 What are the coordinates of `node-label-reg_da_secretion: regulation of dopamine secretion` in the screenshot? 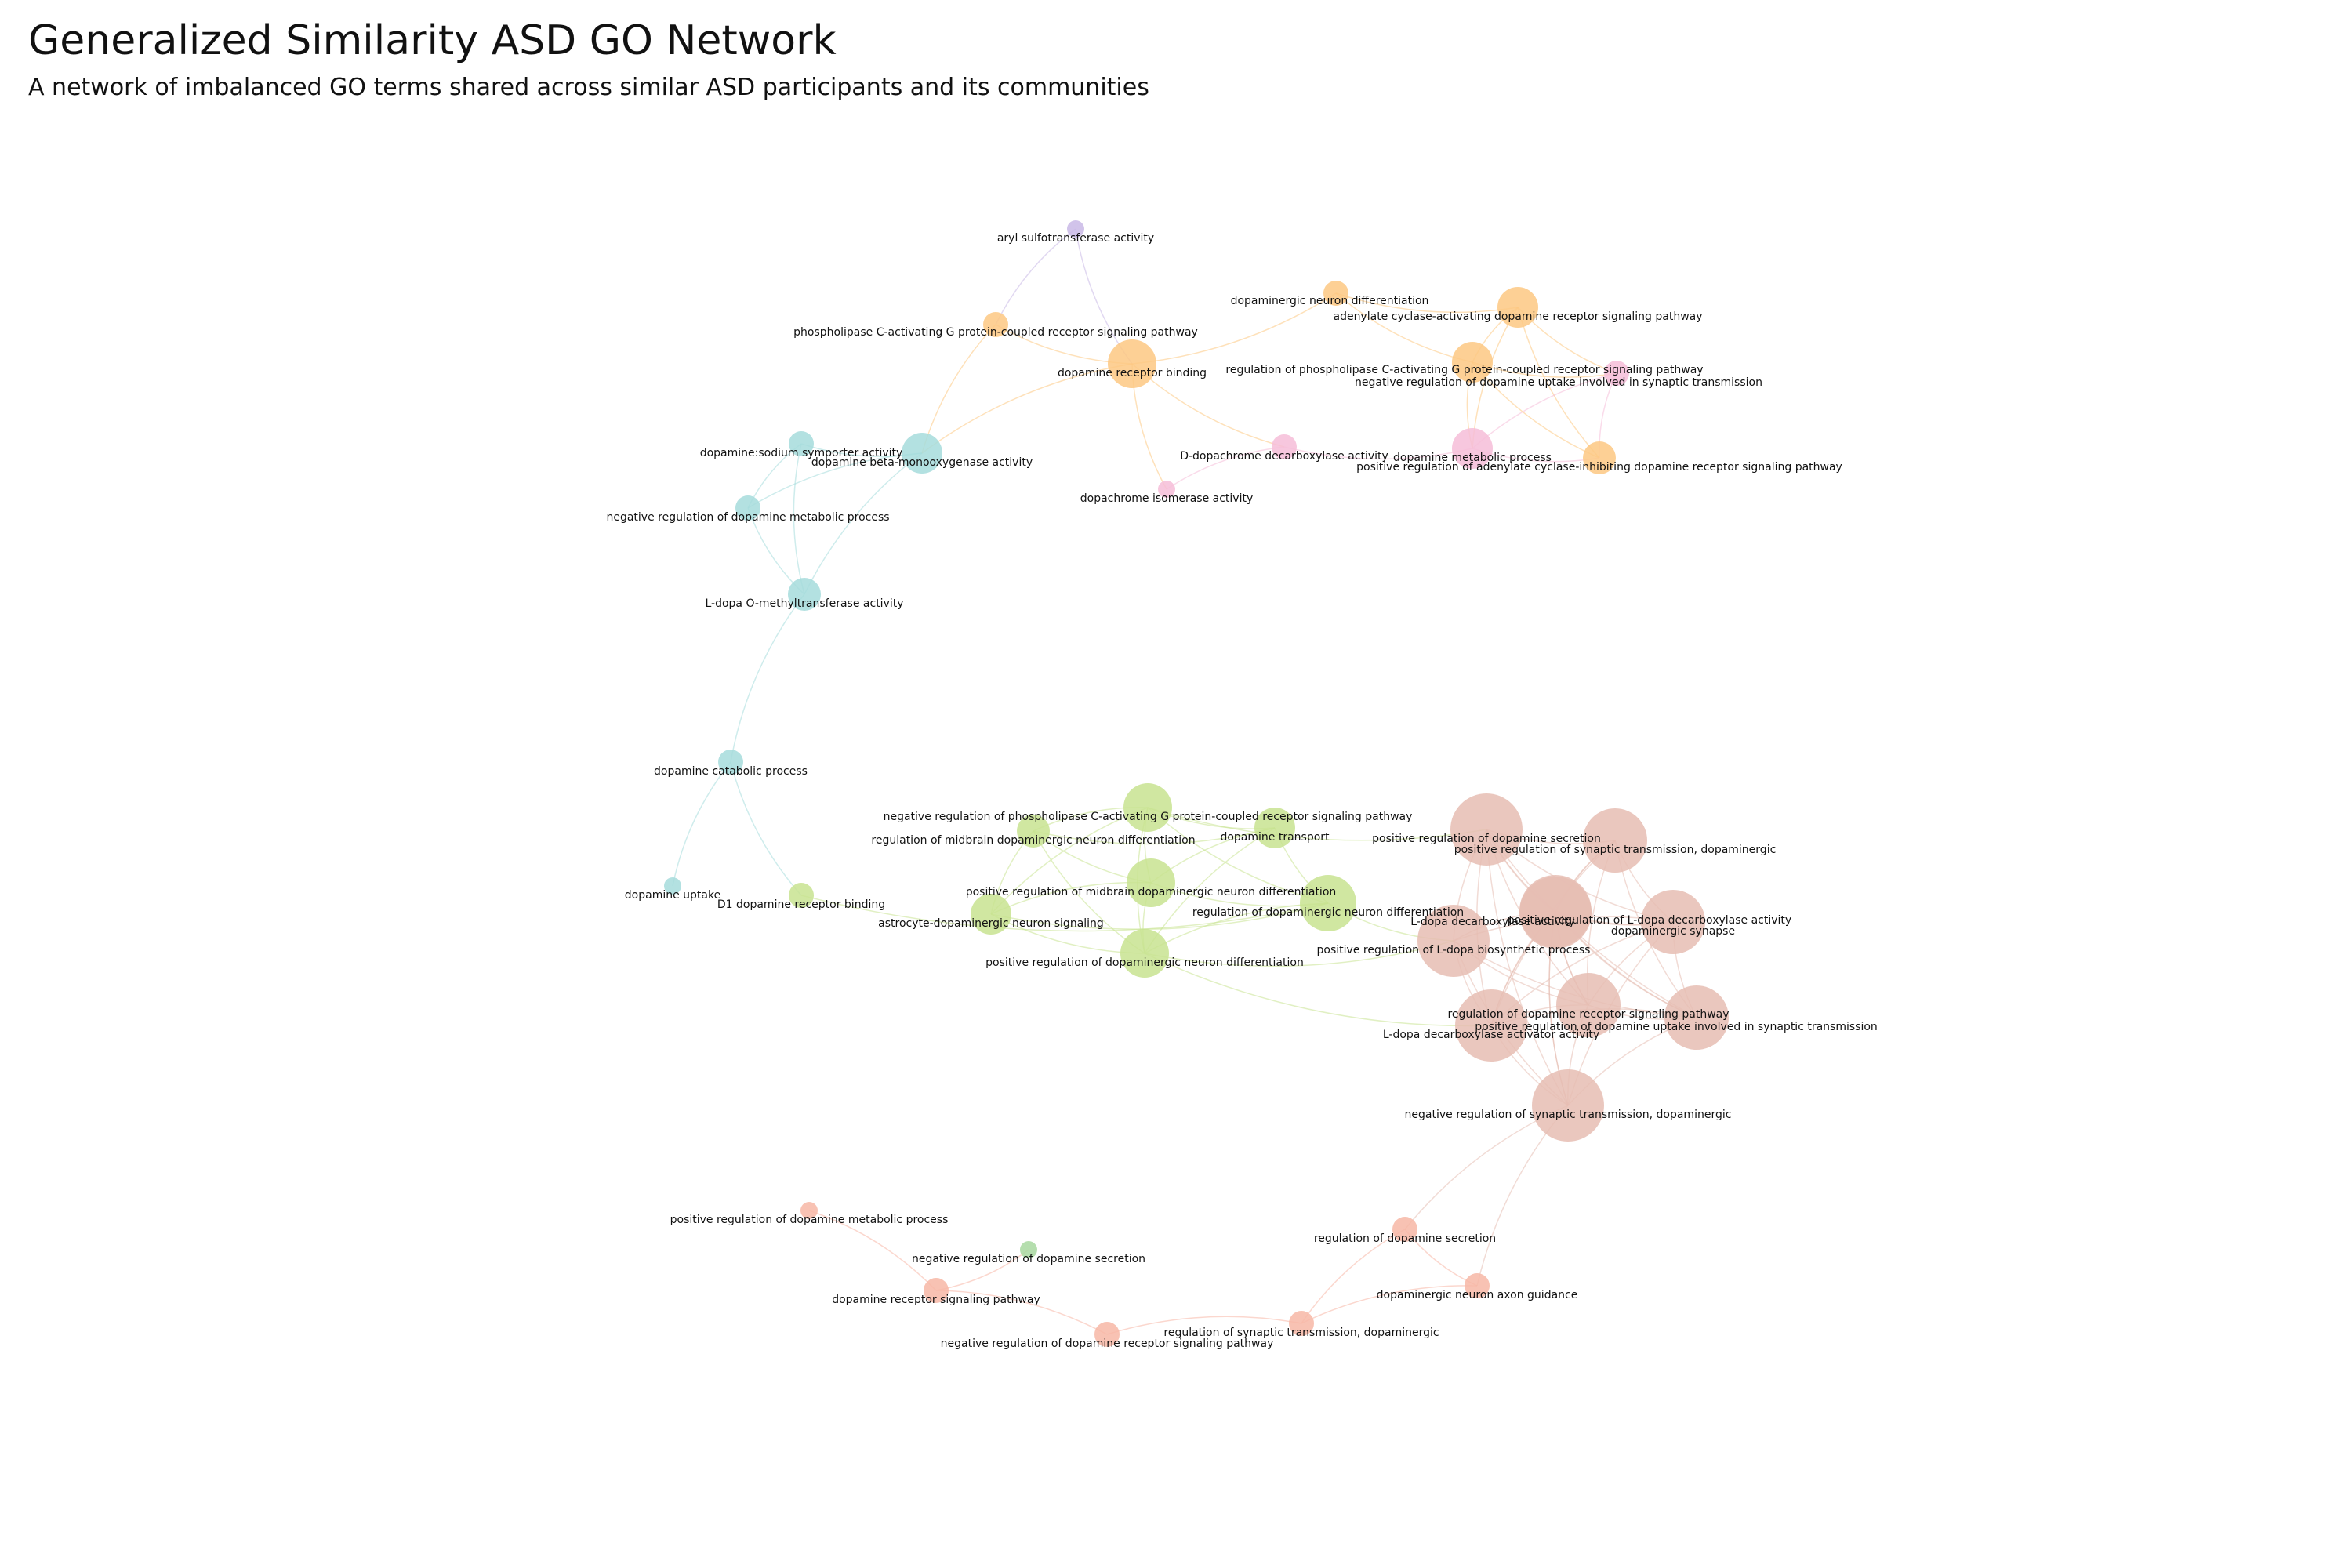 It's located at (1405, 1238).